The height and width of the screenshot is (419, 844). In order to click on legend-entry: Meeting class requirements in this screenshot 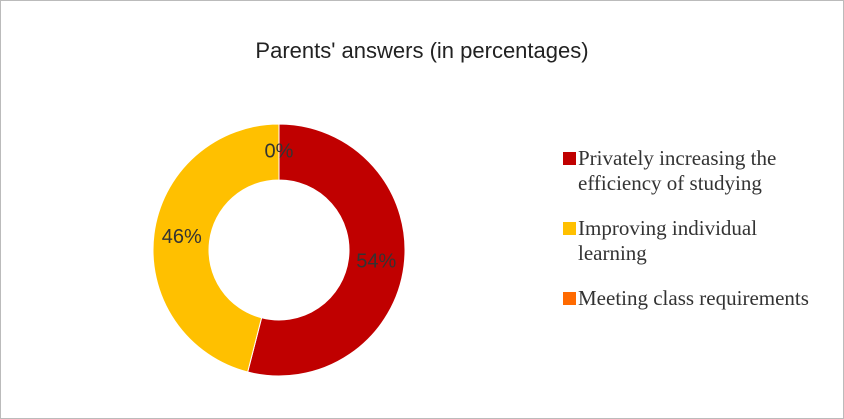, I will do `click(693, 298)`.